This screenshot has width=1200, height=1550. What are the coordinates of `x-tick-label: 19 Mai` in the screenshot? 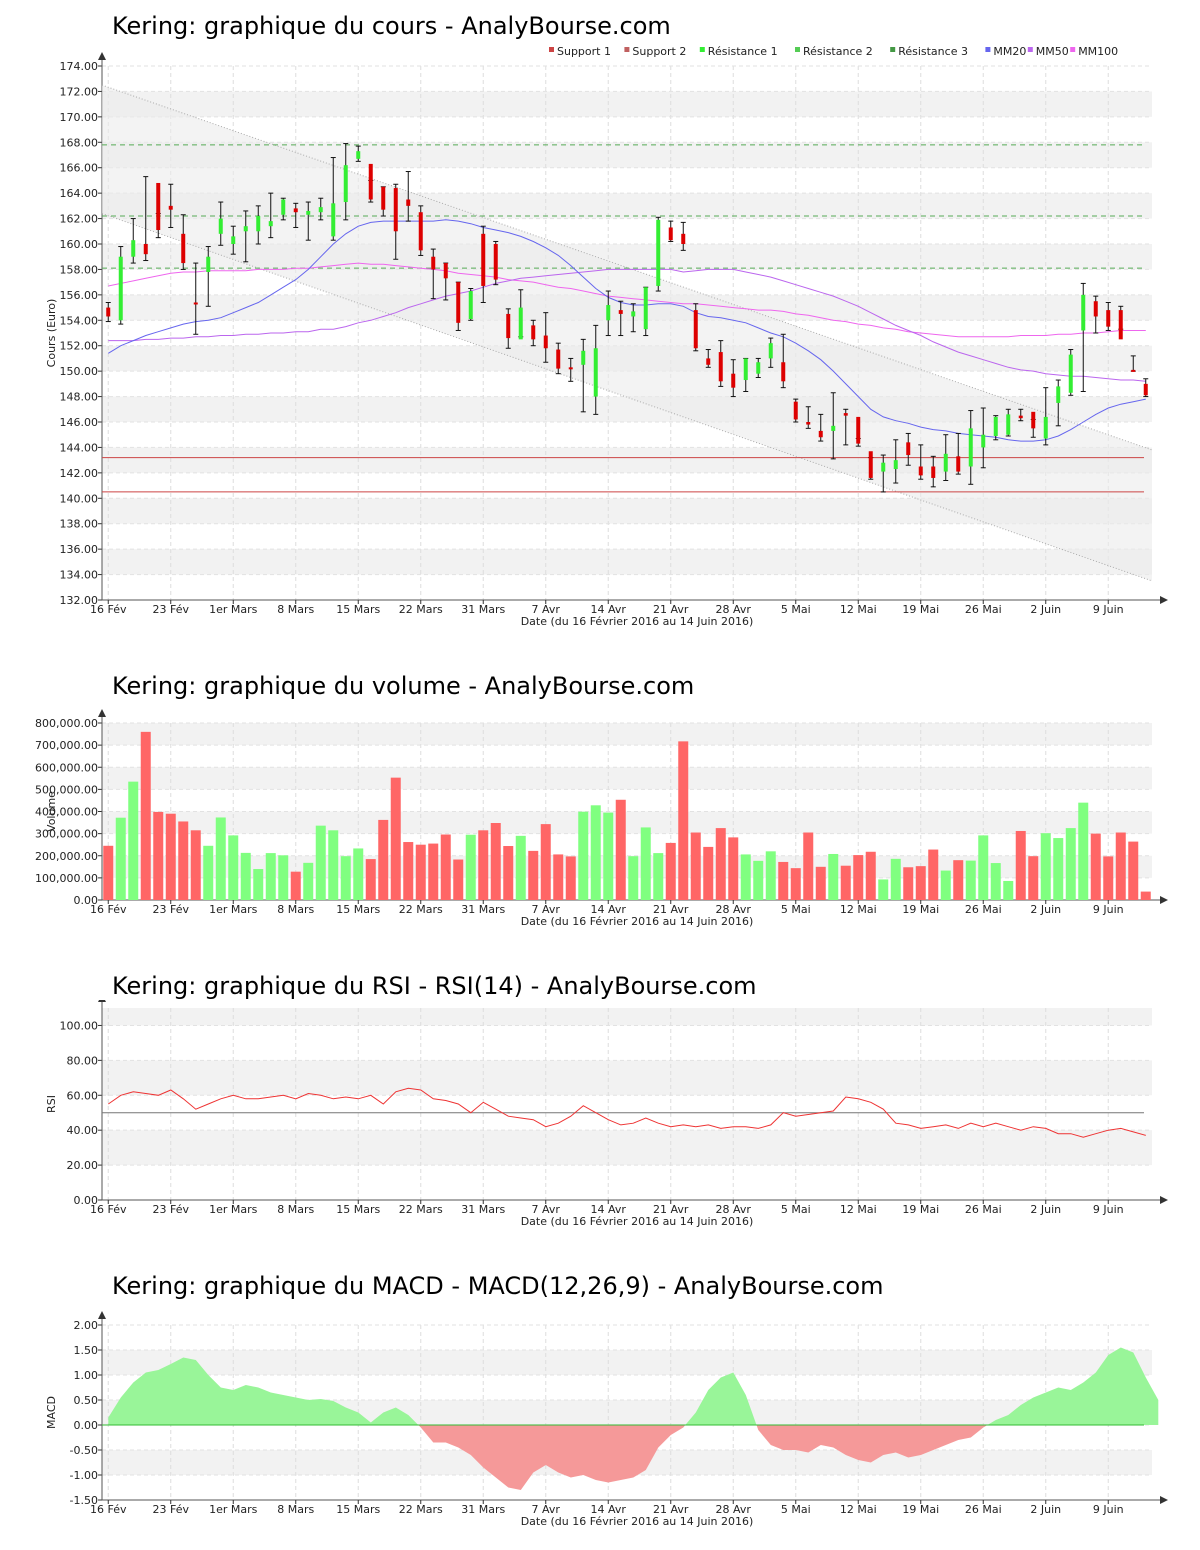 It's located at (920, 909).